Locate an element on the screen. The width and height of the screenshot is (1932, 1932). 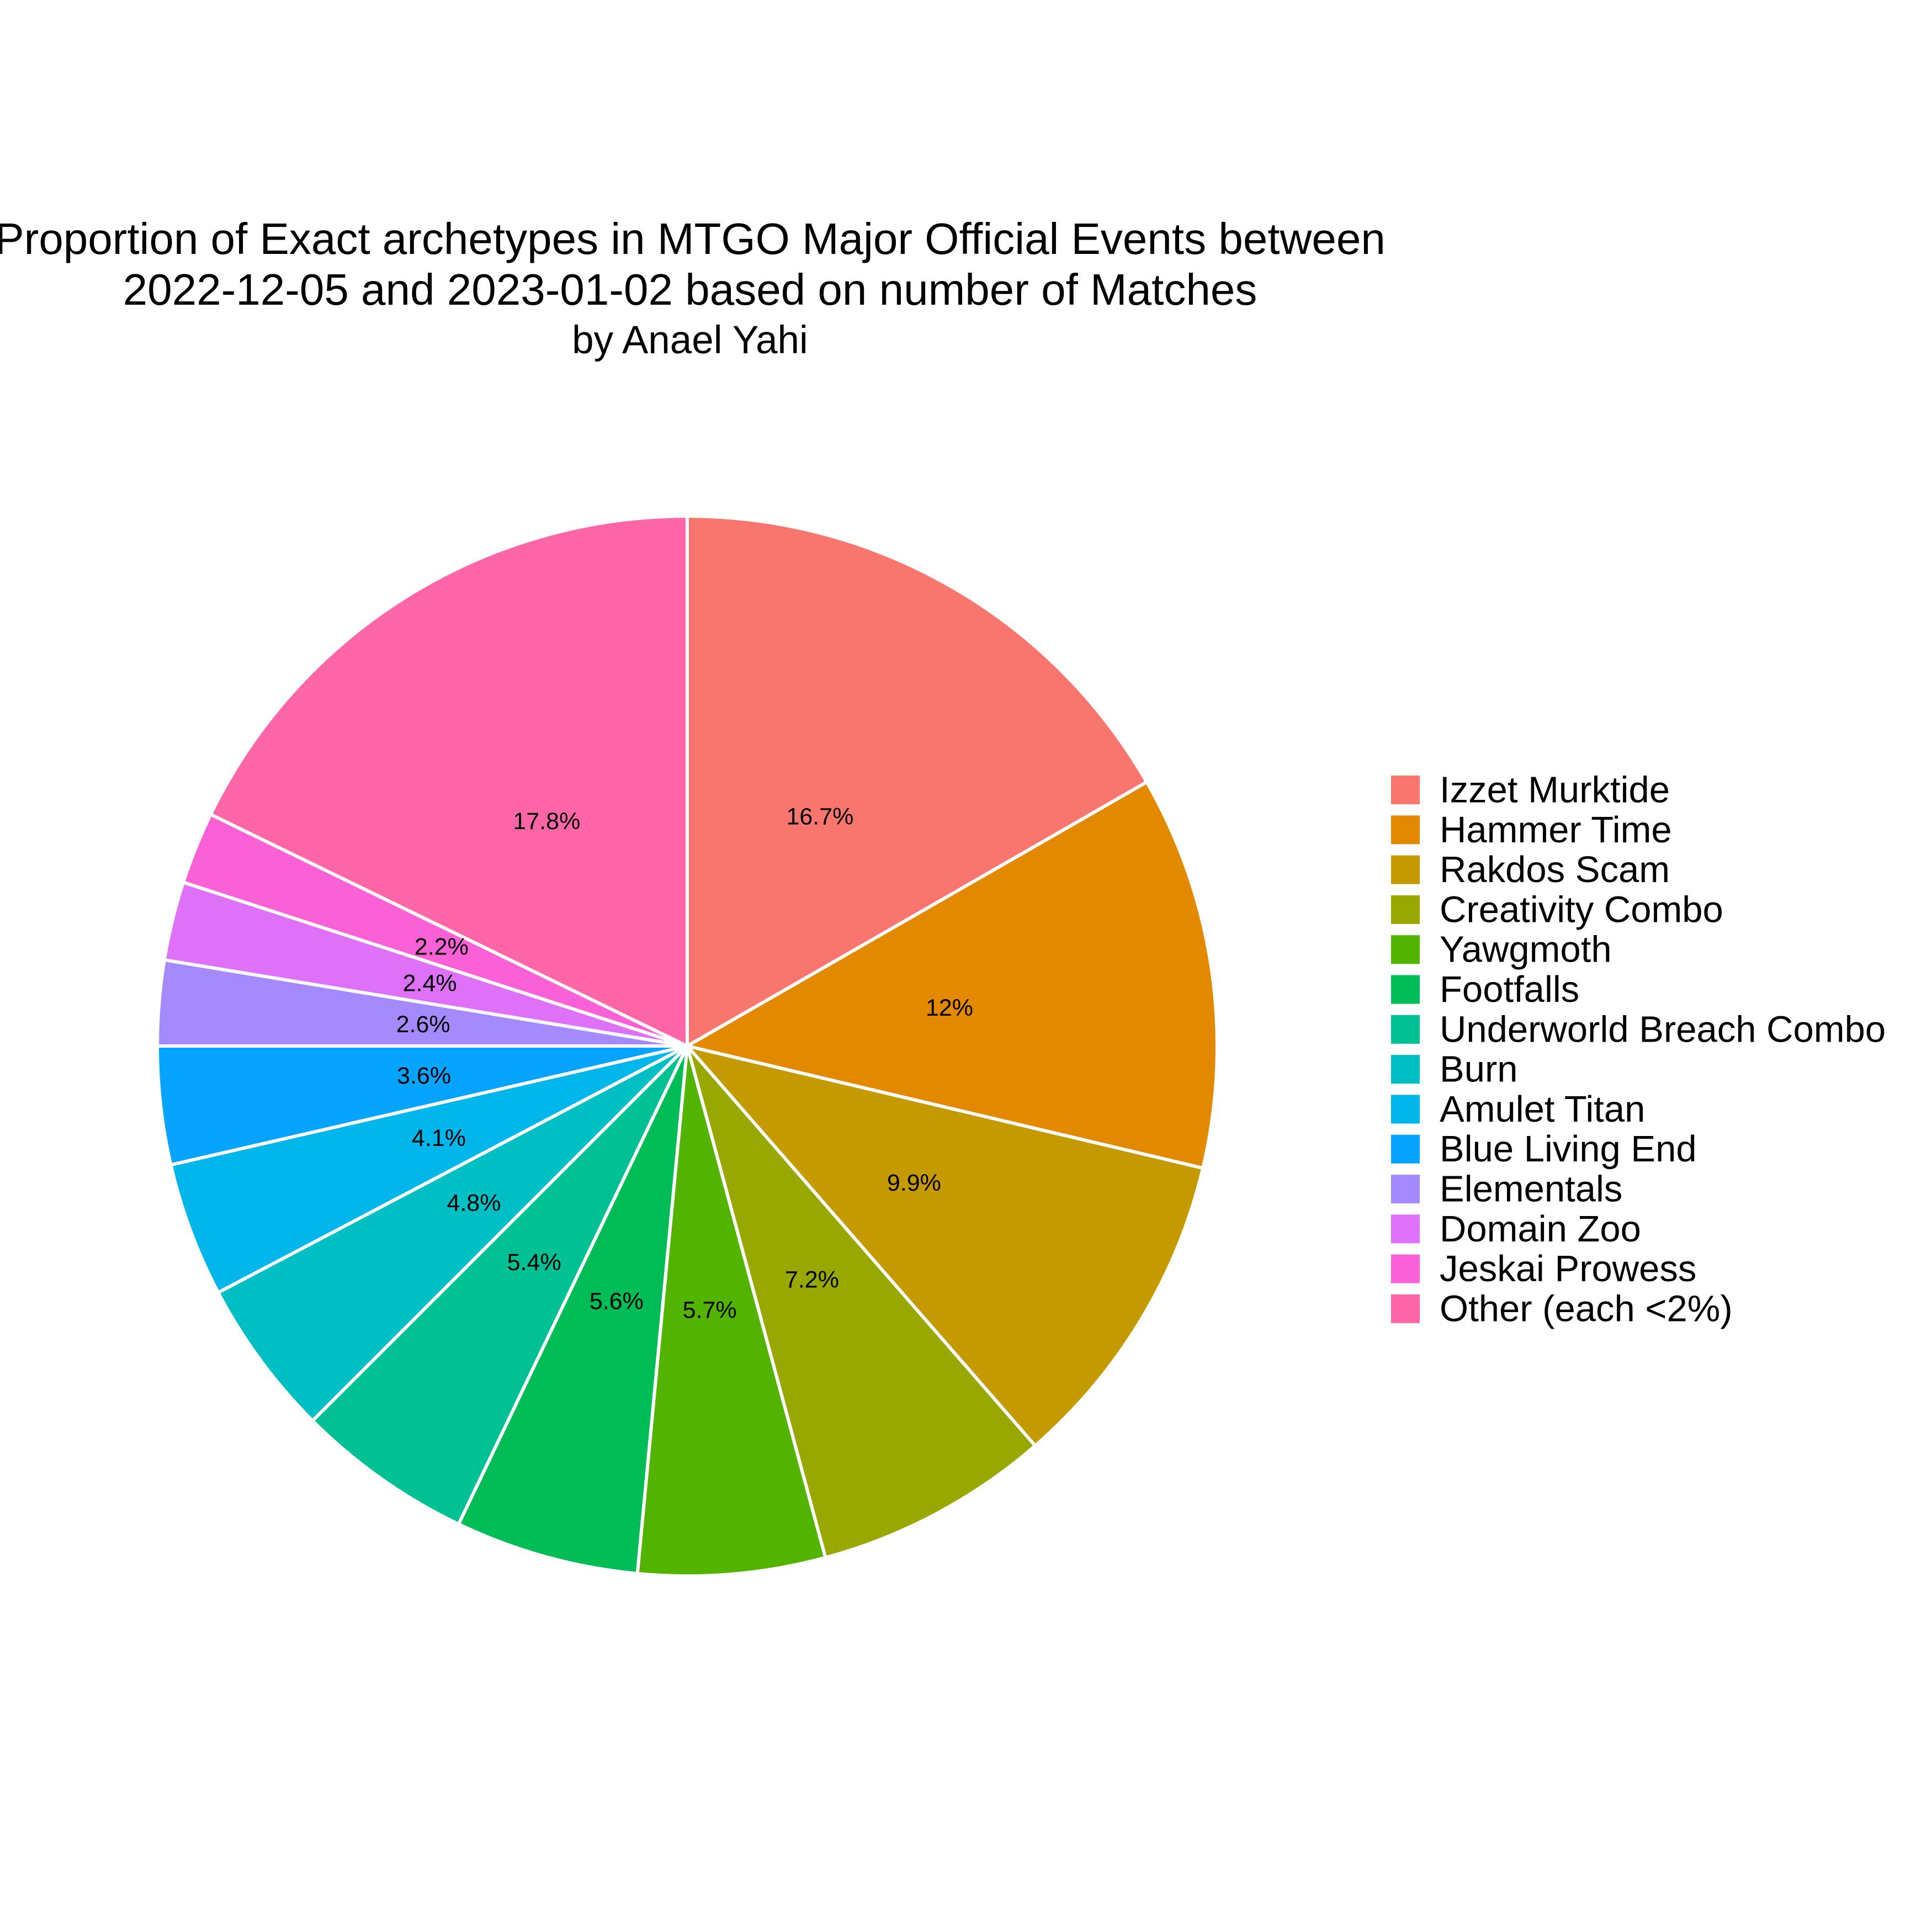
legend-item-hammer-time: Hammer Time is located at coordinates (1532, 830).